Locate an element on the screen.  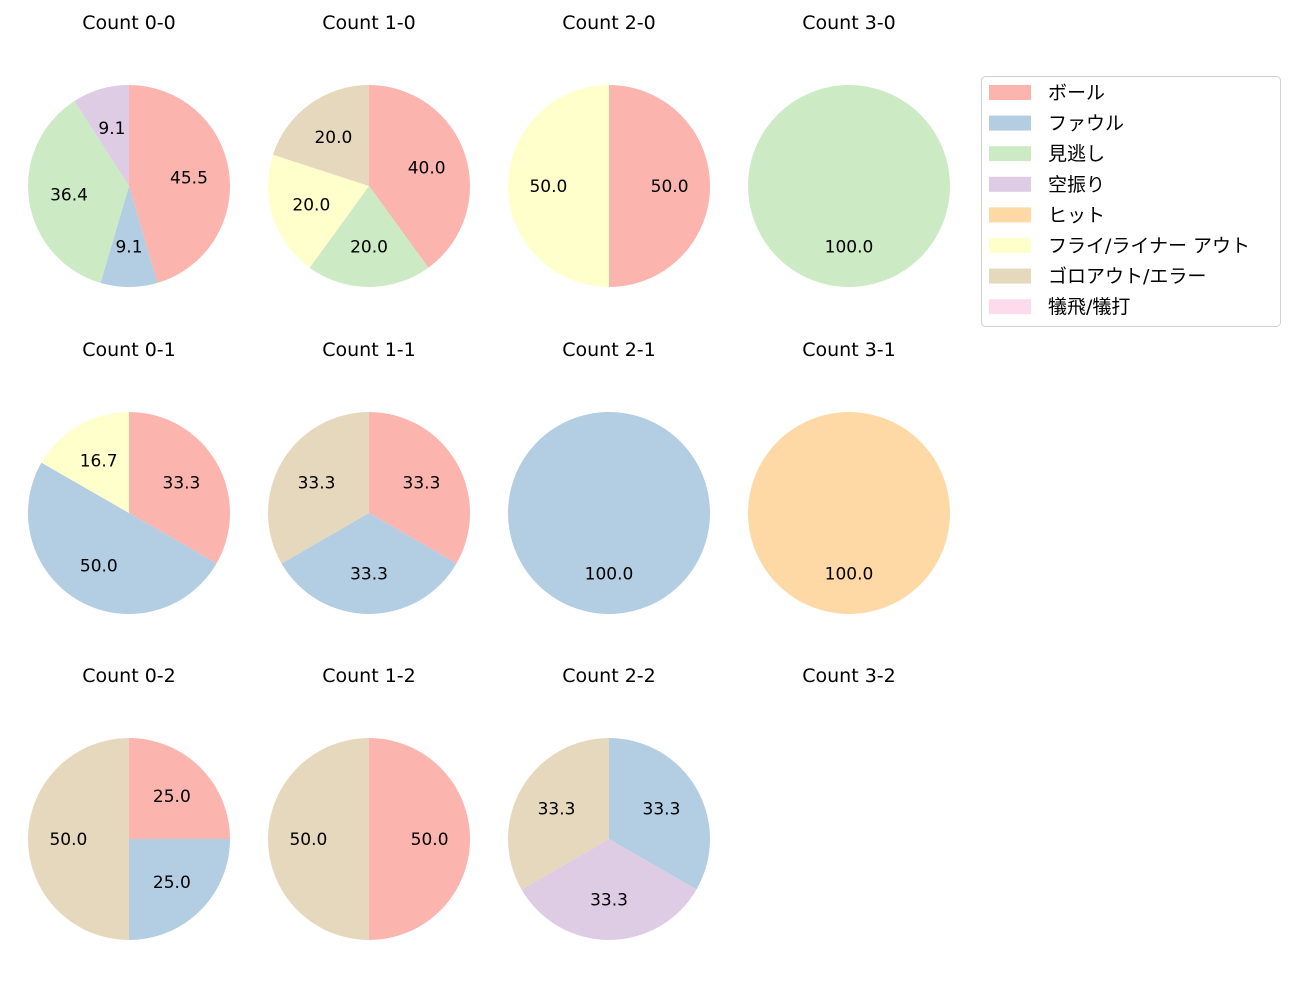
pie-title: Count 0-1 is located at coordinates (129, 350).